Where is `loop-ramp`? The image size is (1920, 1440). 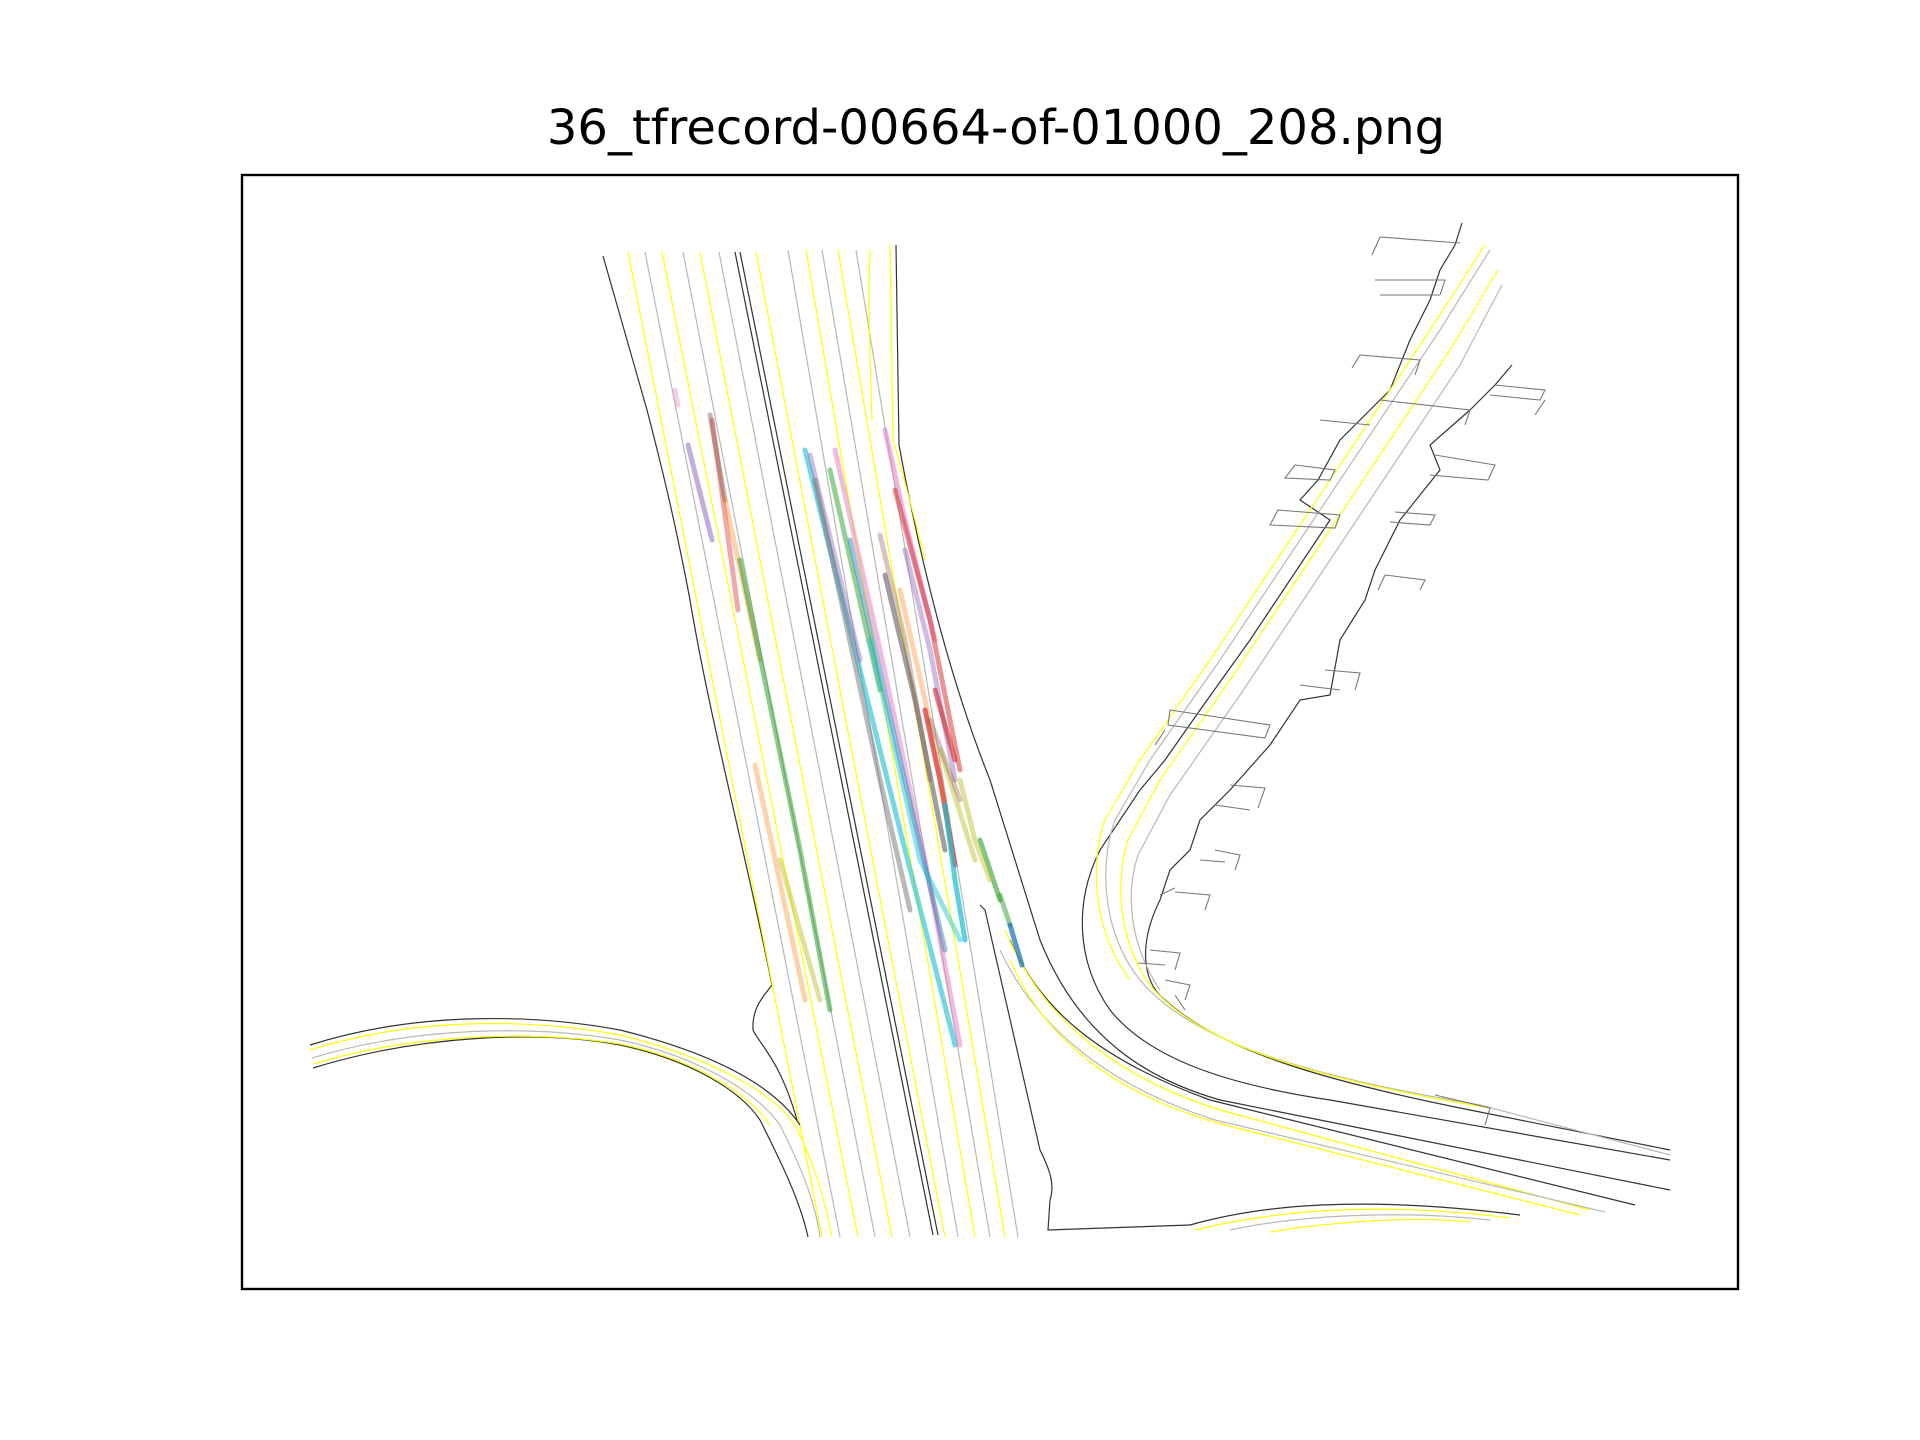 loop-ramp is located at coordinates (571, 1127).